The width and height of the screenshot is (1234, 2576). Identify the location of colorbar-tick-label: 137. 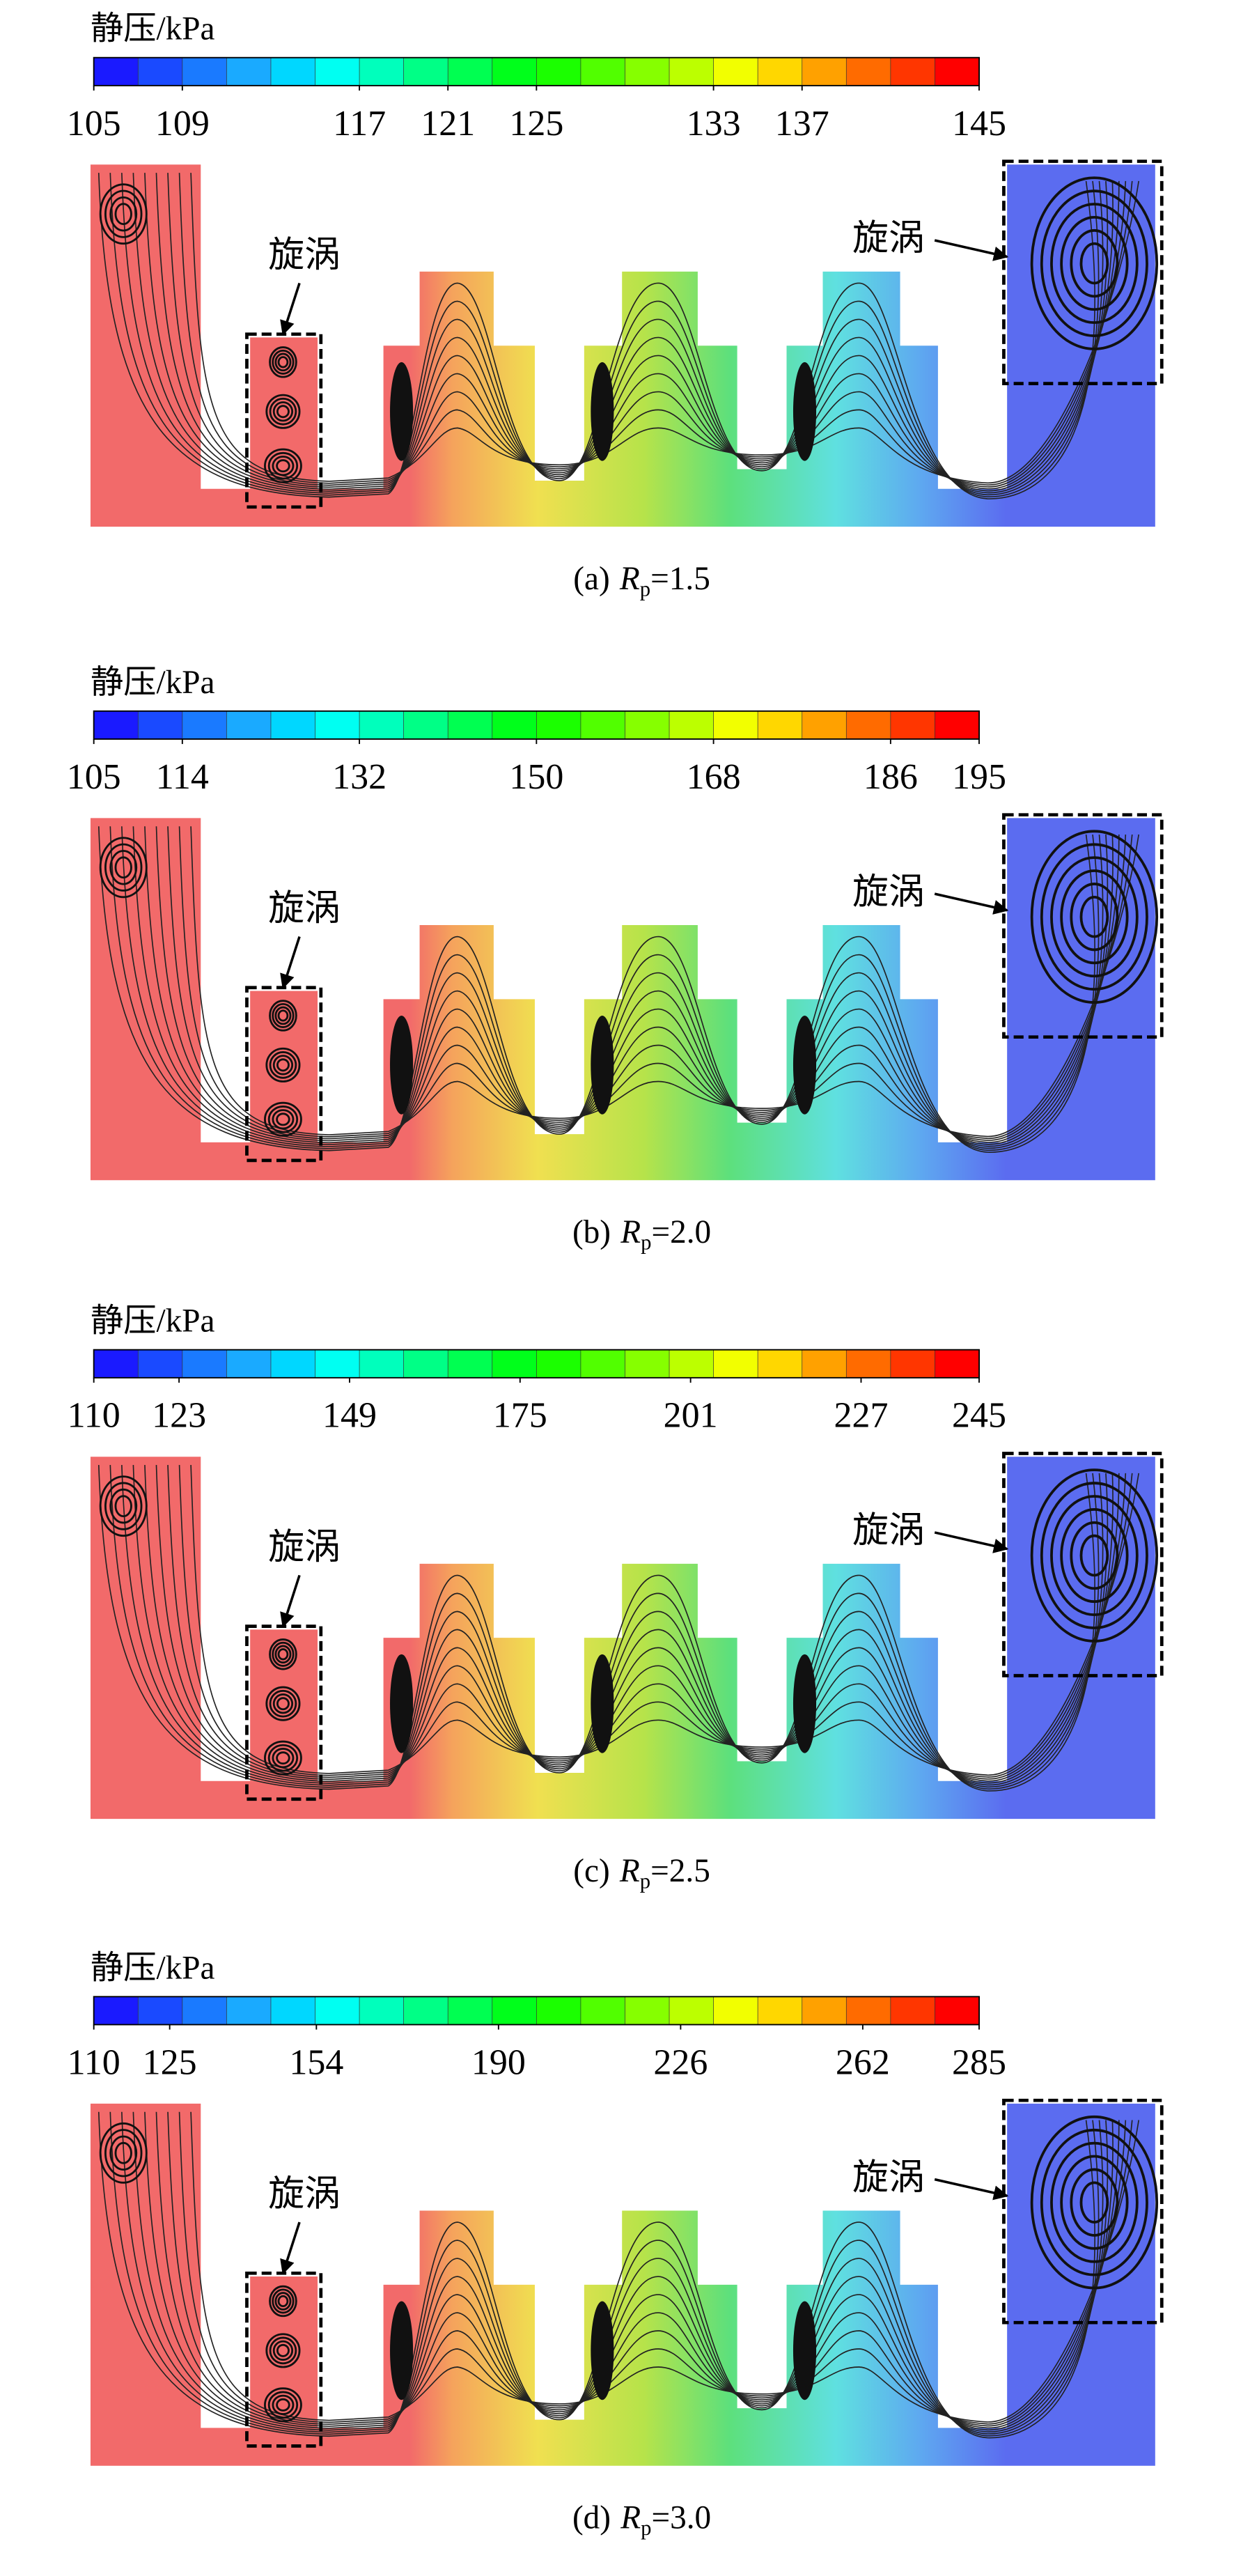
(802, 123).